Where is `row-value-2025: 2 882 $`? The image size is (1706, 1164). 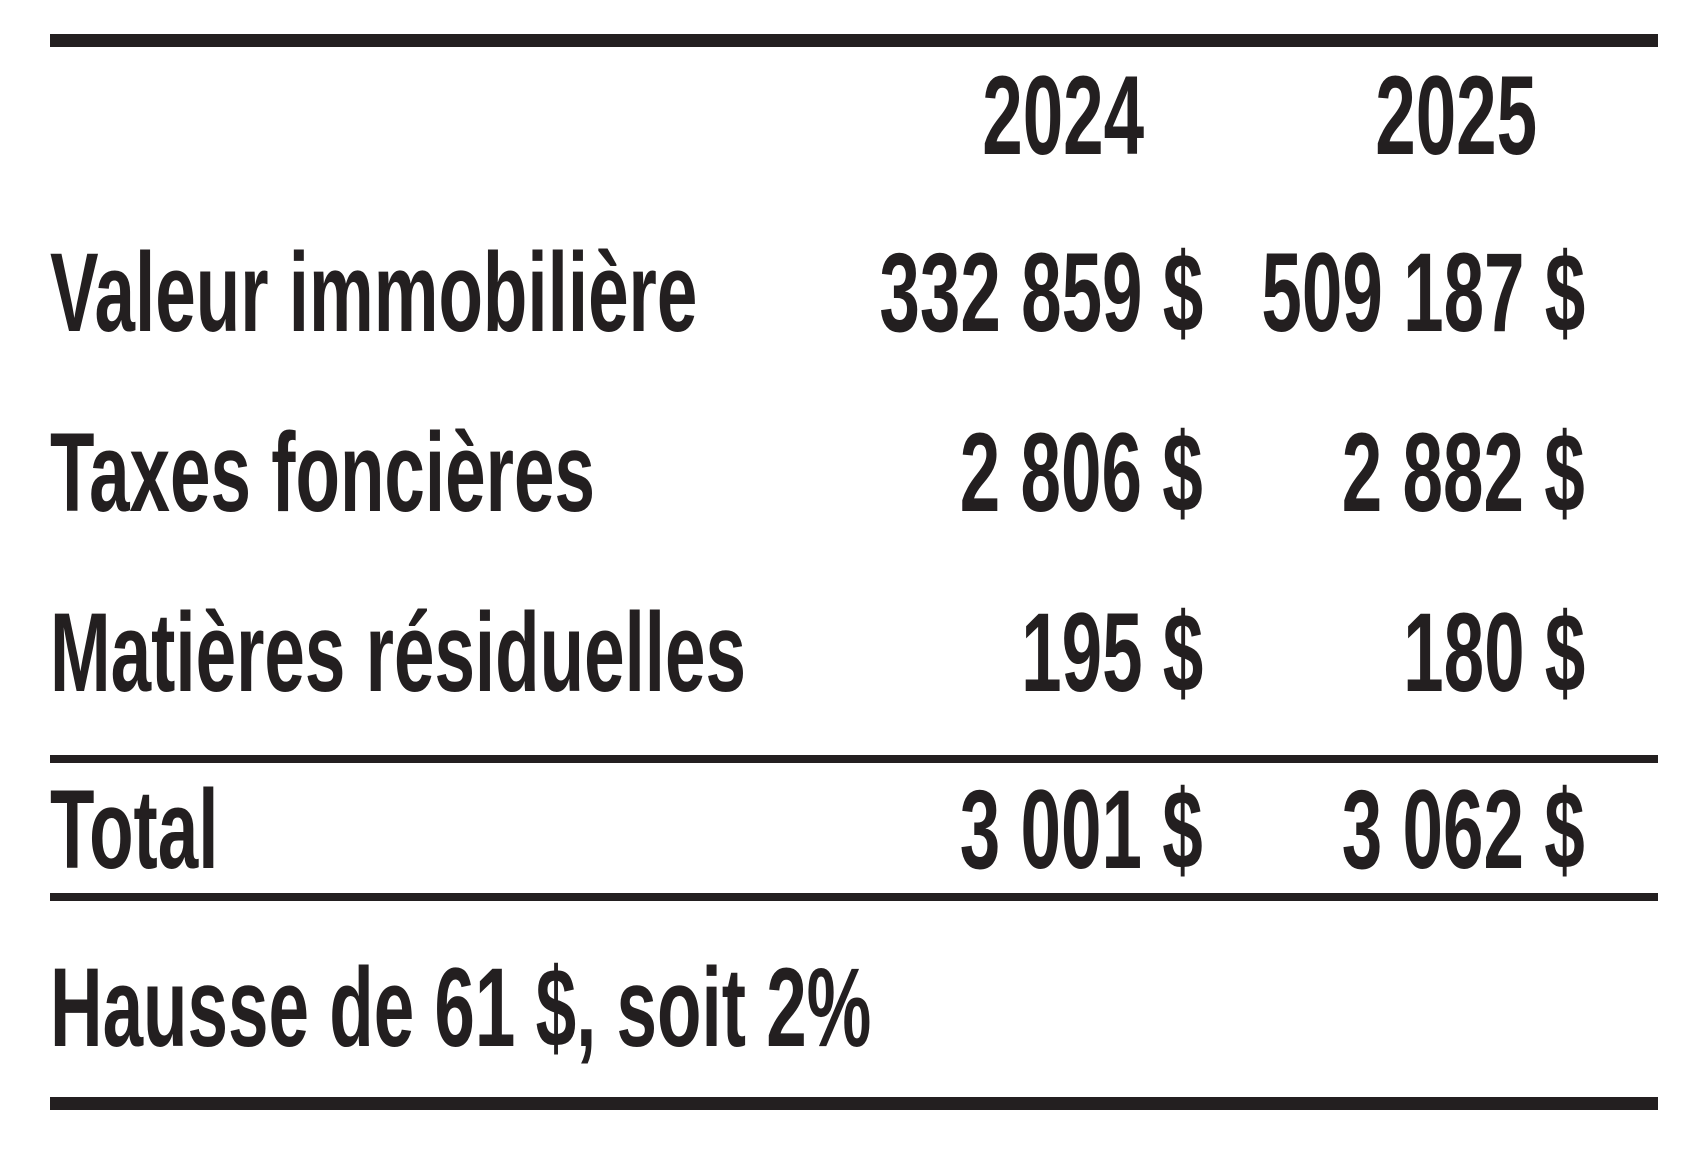
row-value-2025: 2 882 $ is located at coordinates (1463, 472).